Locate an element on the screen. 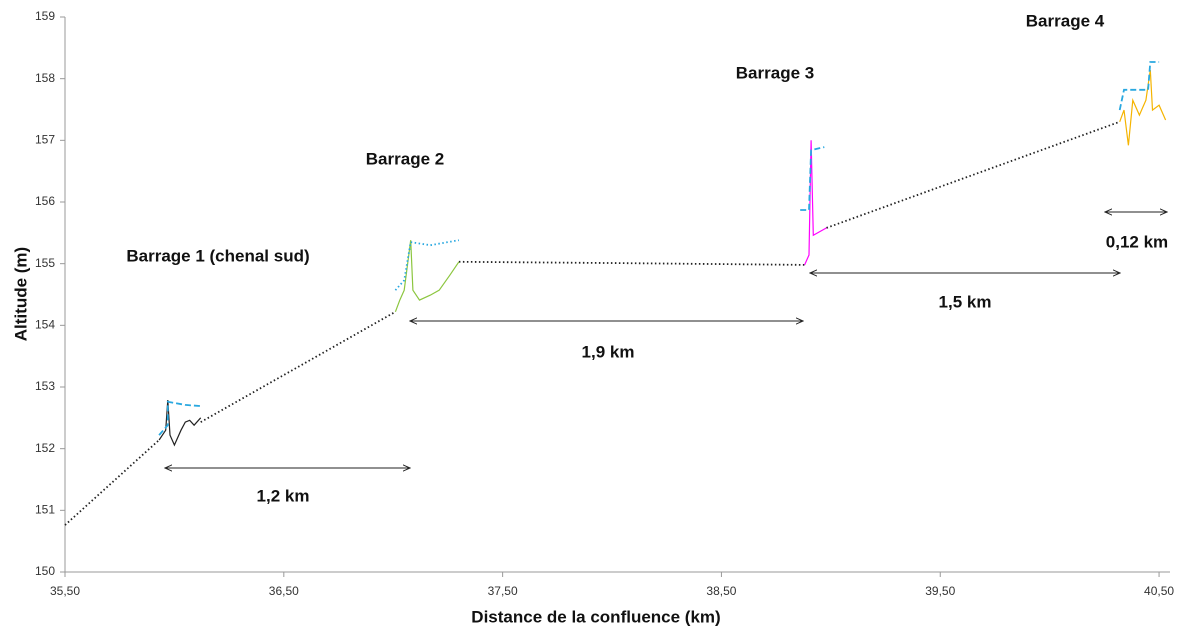 The image size is (1179, 630). annotation: Barrage 1 (chenal sud) is located at coordinates (217, 255).